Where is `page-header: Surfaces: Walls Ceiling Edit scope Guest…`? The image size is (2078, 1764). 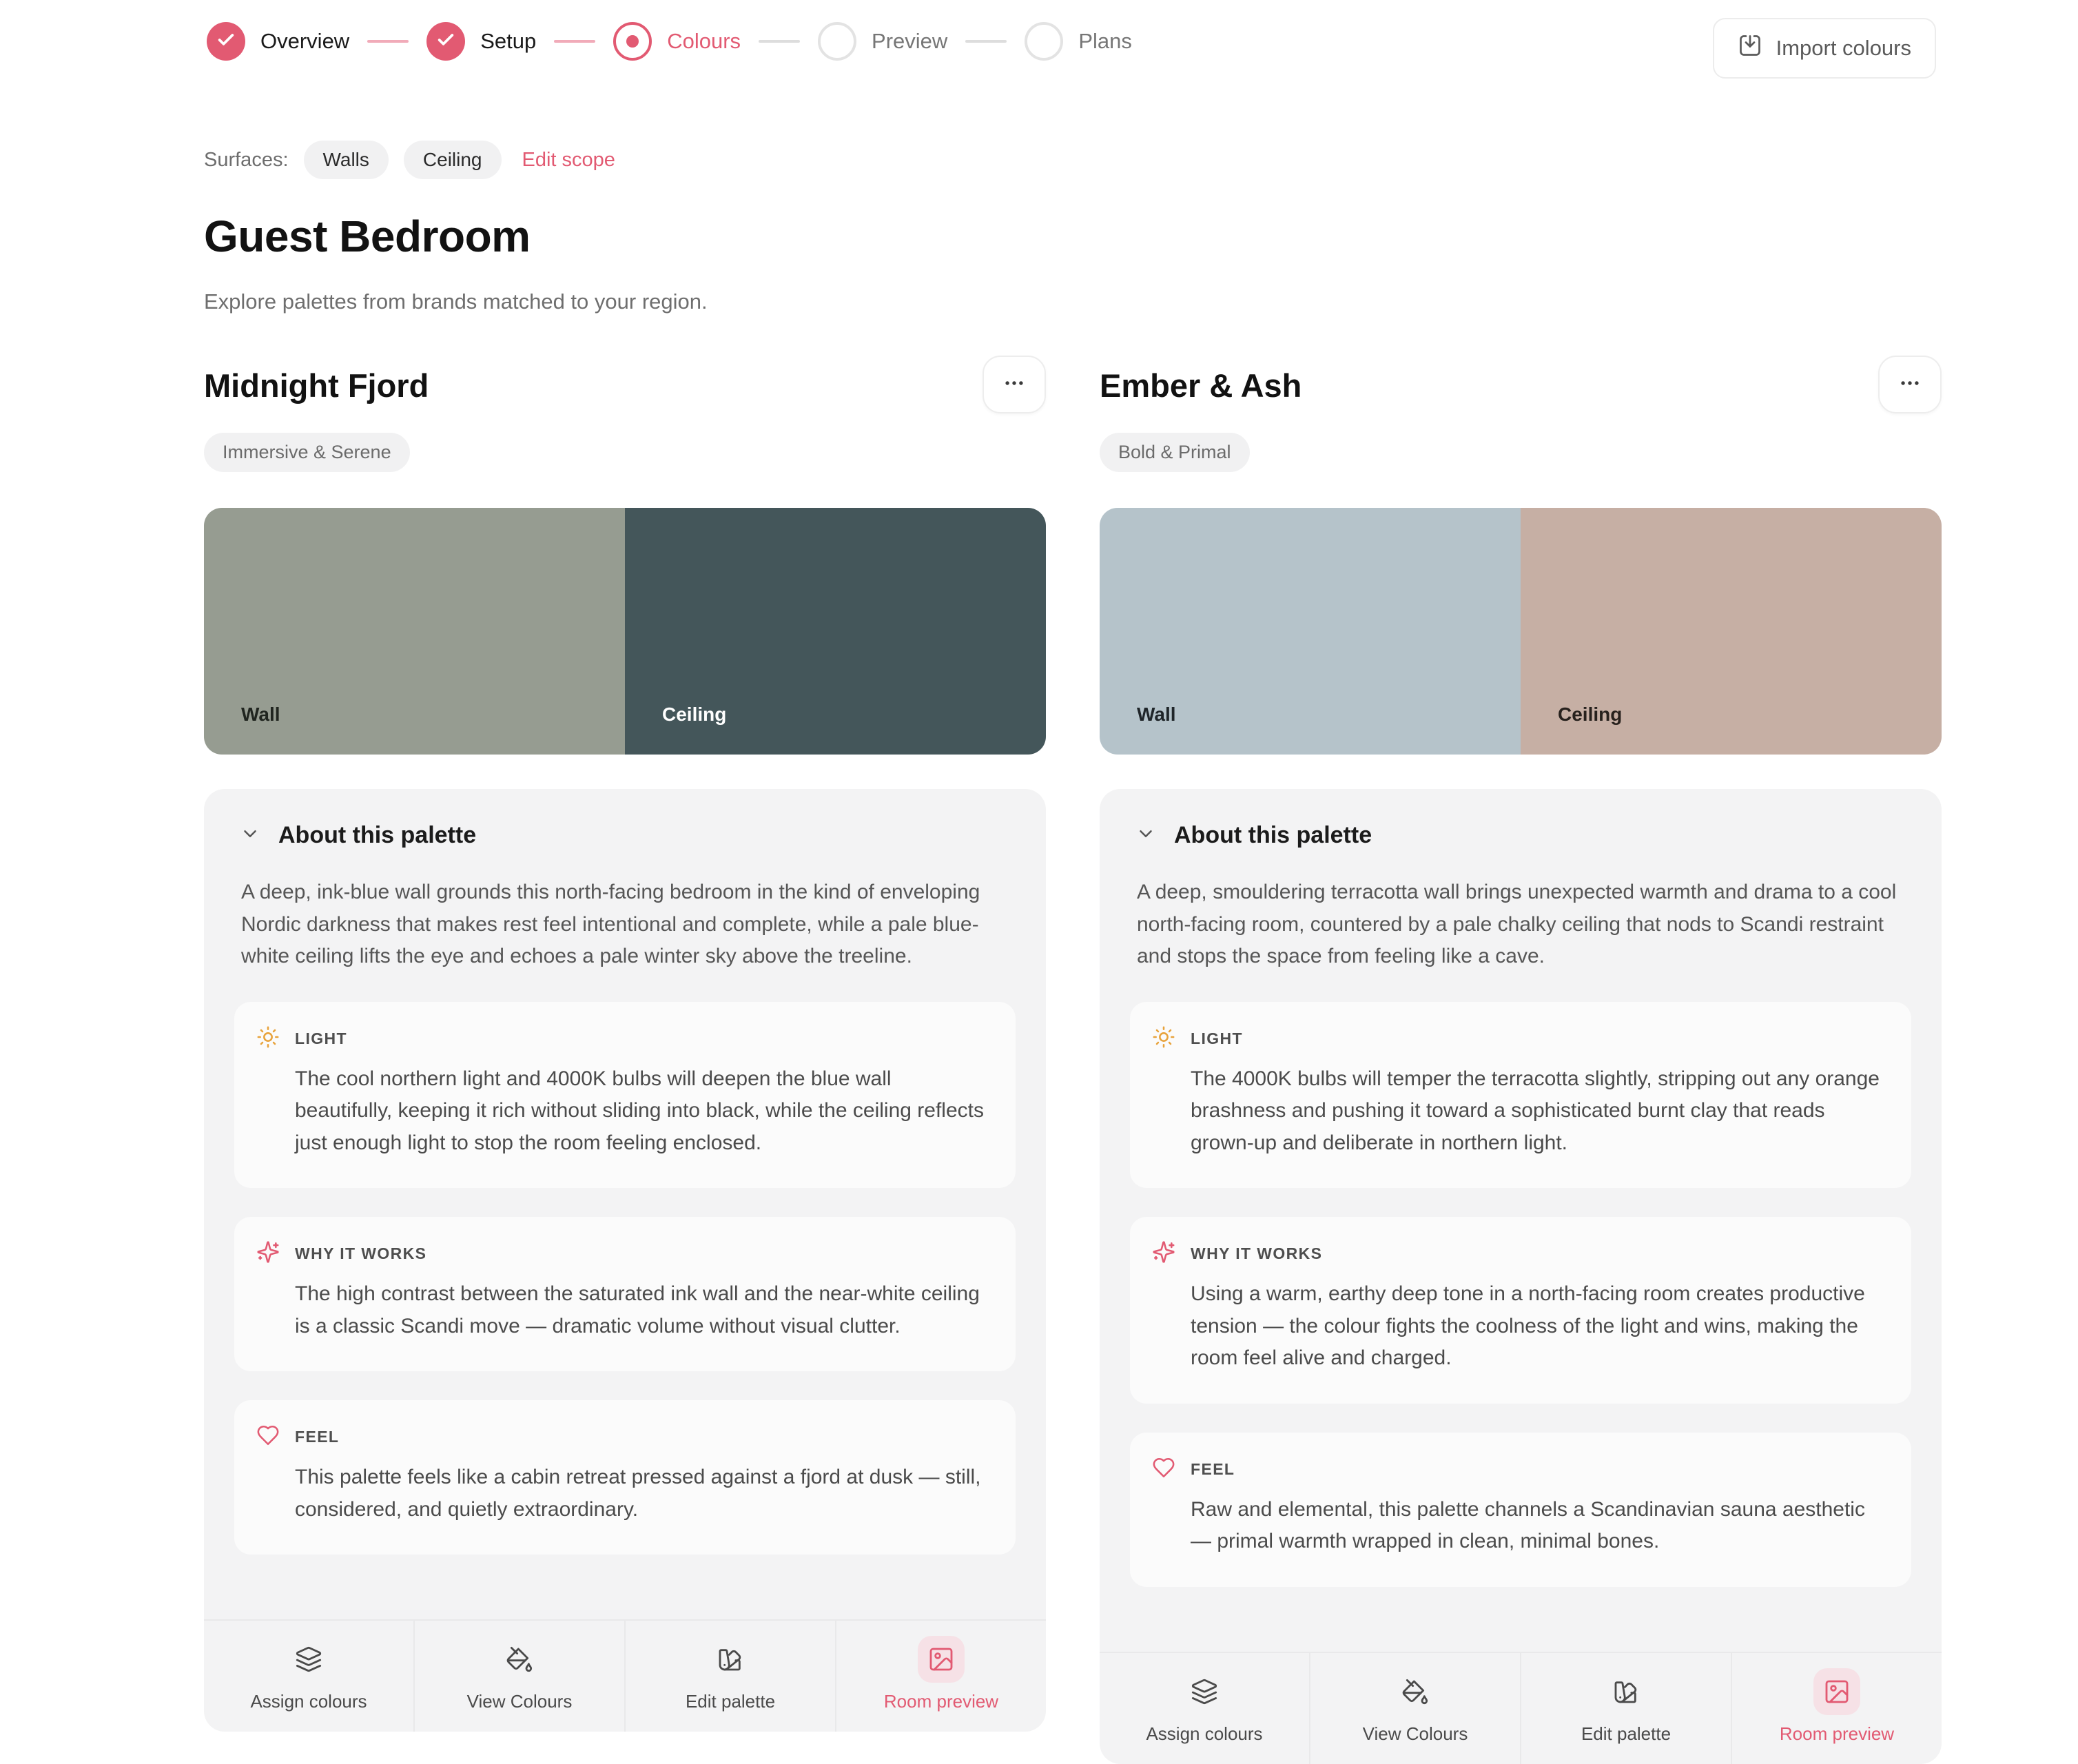 page-header: Surfaces: Walls Ceiling Edit scope Guest… is located at coordinates (1039, 228).